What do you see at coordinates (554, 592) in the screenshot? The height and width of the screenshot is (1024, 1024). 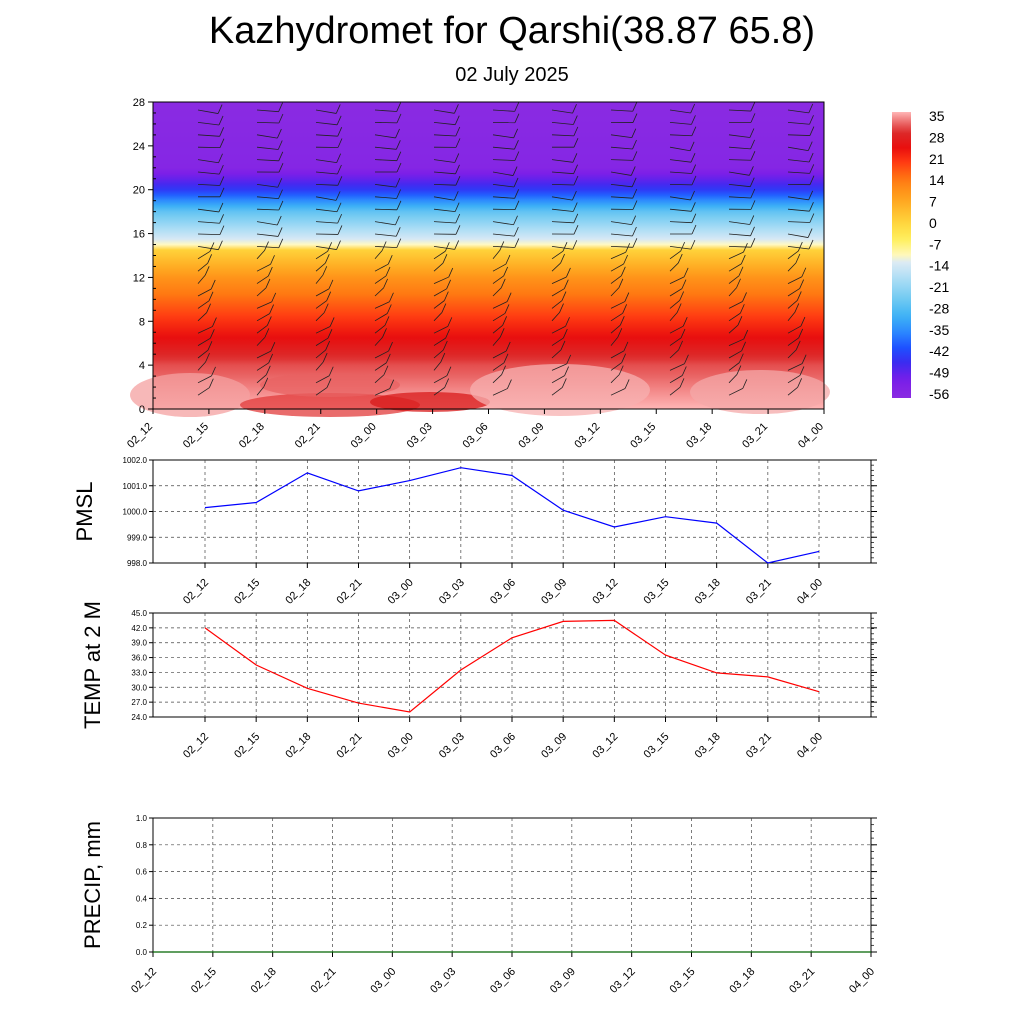 I see `pmsl-x-tick-label: 03_09` at bounding box center [554, 592].